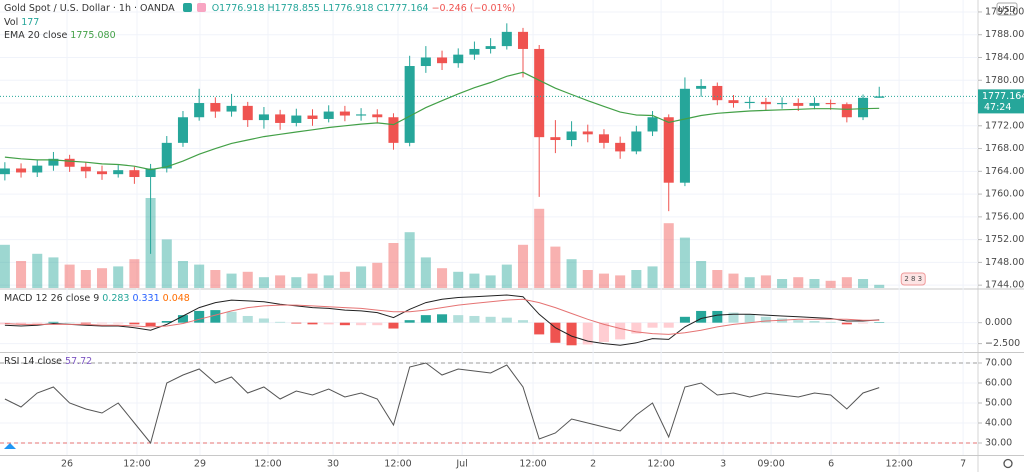 This screenshot has width=1024, height=472. What do you see at coordinates (10, 446) in the screenshot?
I see `scroll-icon` at bounding box center [10, 446].